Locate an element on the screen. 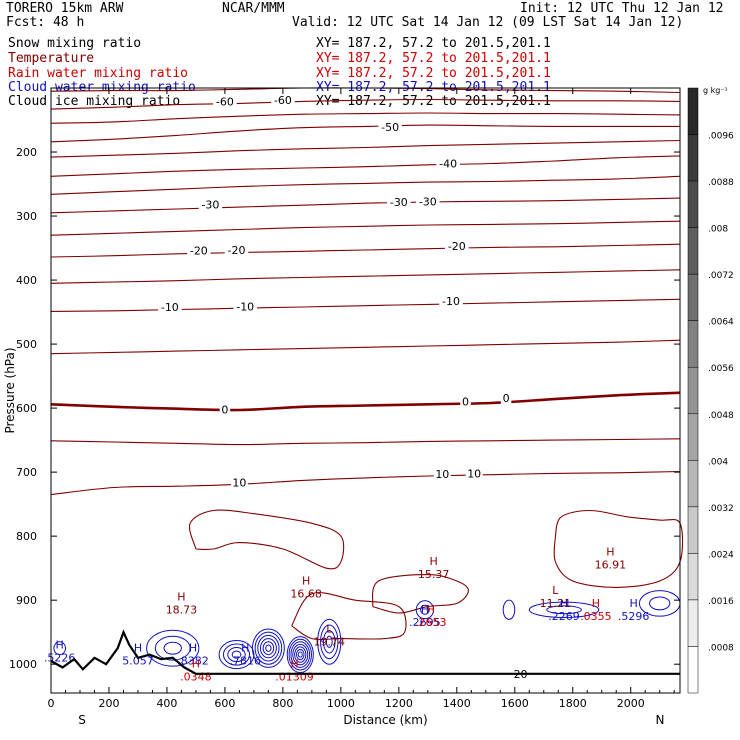 This screenshot has width=740, height=740. x-tick-label: 0 is located at coordinates (51, 703).